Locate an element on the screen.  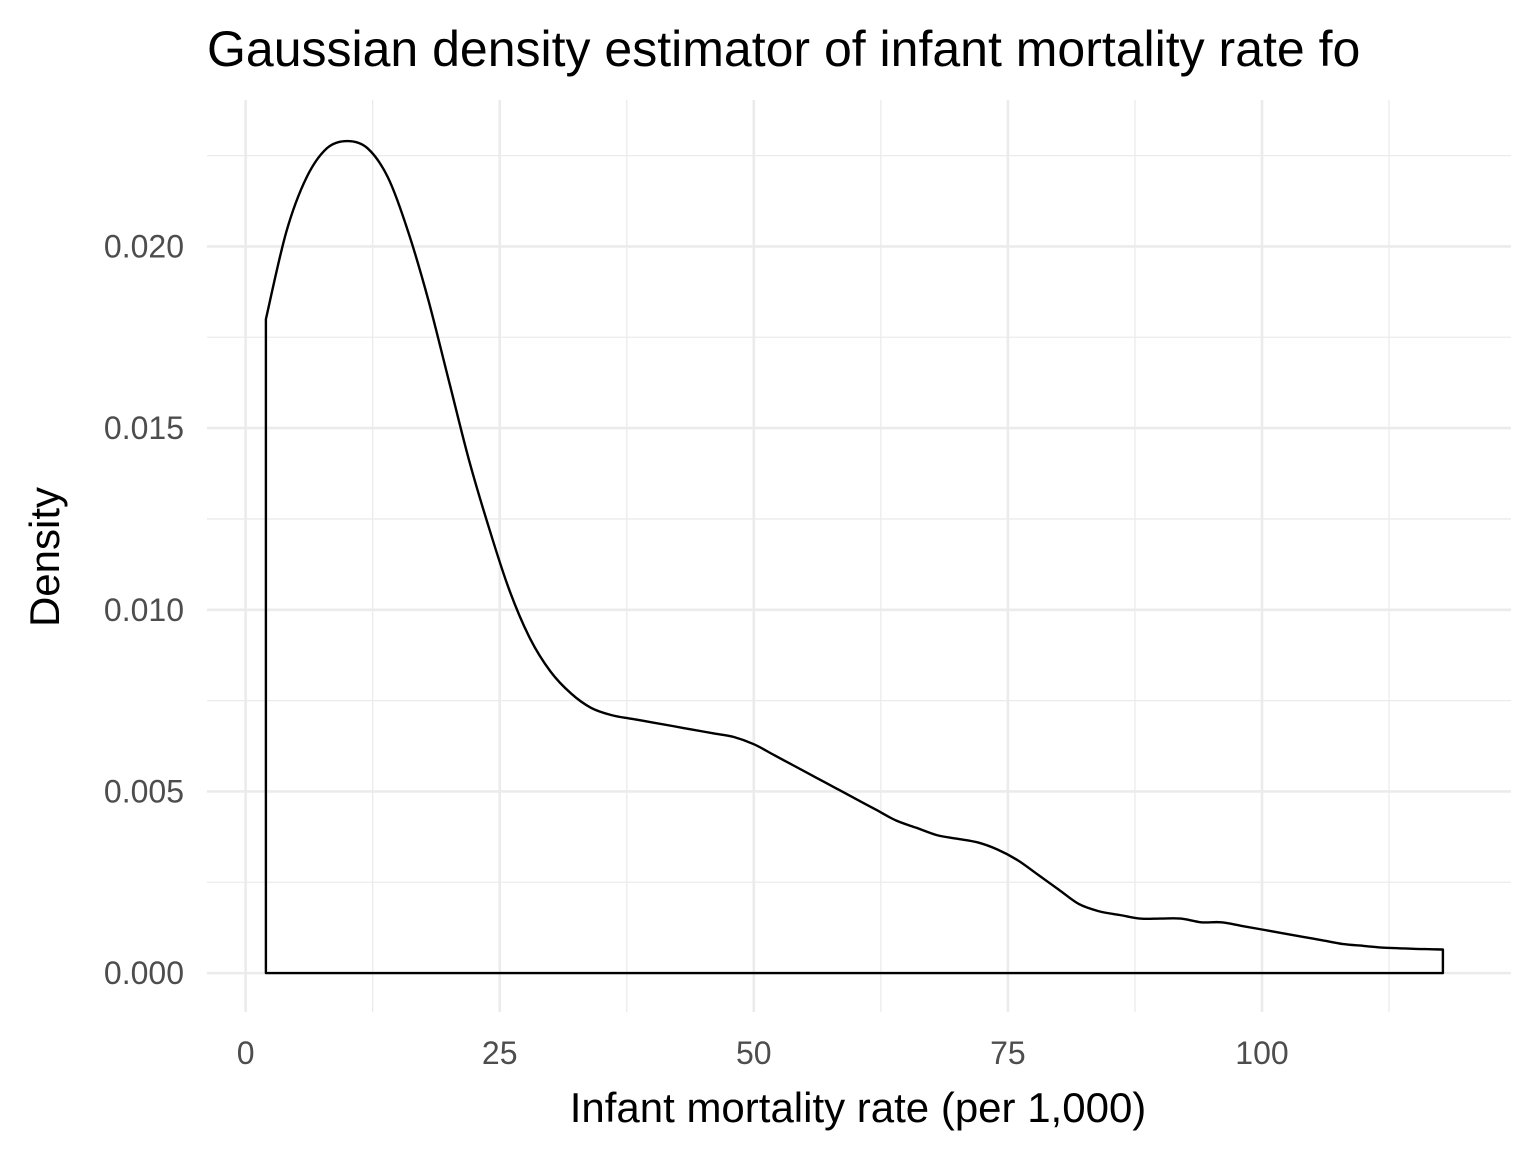
x-tick-label: 0 is located at coordinates (246, 1053).